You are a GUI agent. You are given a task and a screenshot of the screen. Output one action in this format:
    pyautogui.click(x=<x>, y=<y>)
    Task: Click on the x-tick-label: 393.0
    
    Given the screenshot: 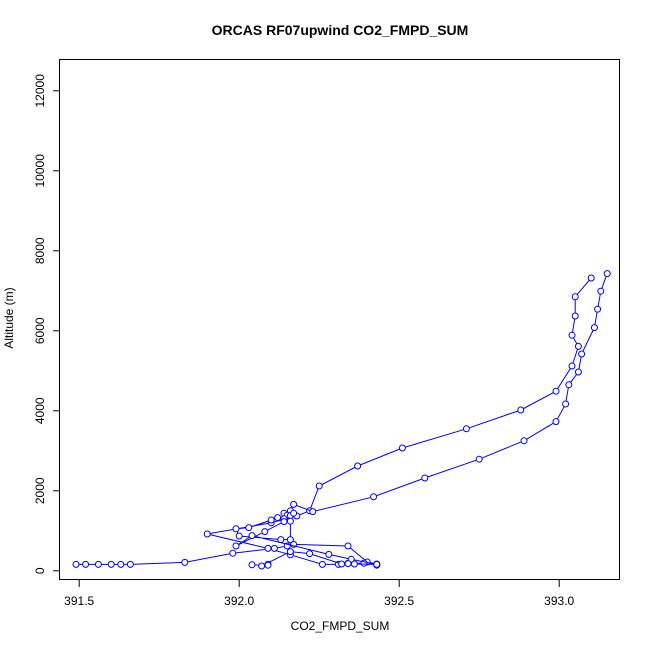 What is the action you would take?
    pyautogui.click(x=559, y=601)
    